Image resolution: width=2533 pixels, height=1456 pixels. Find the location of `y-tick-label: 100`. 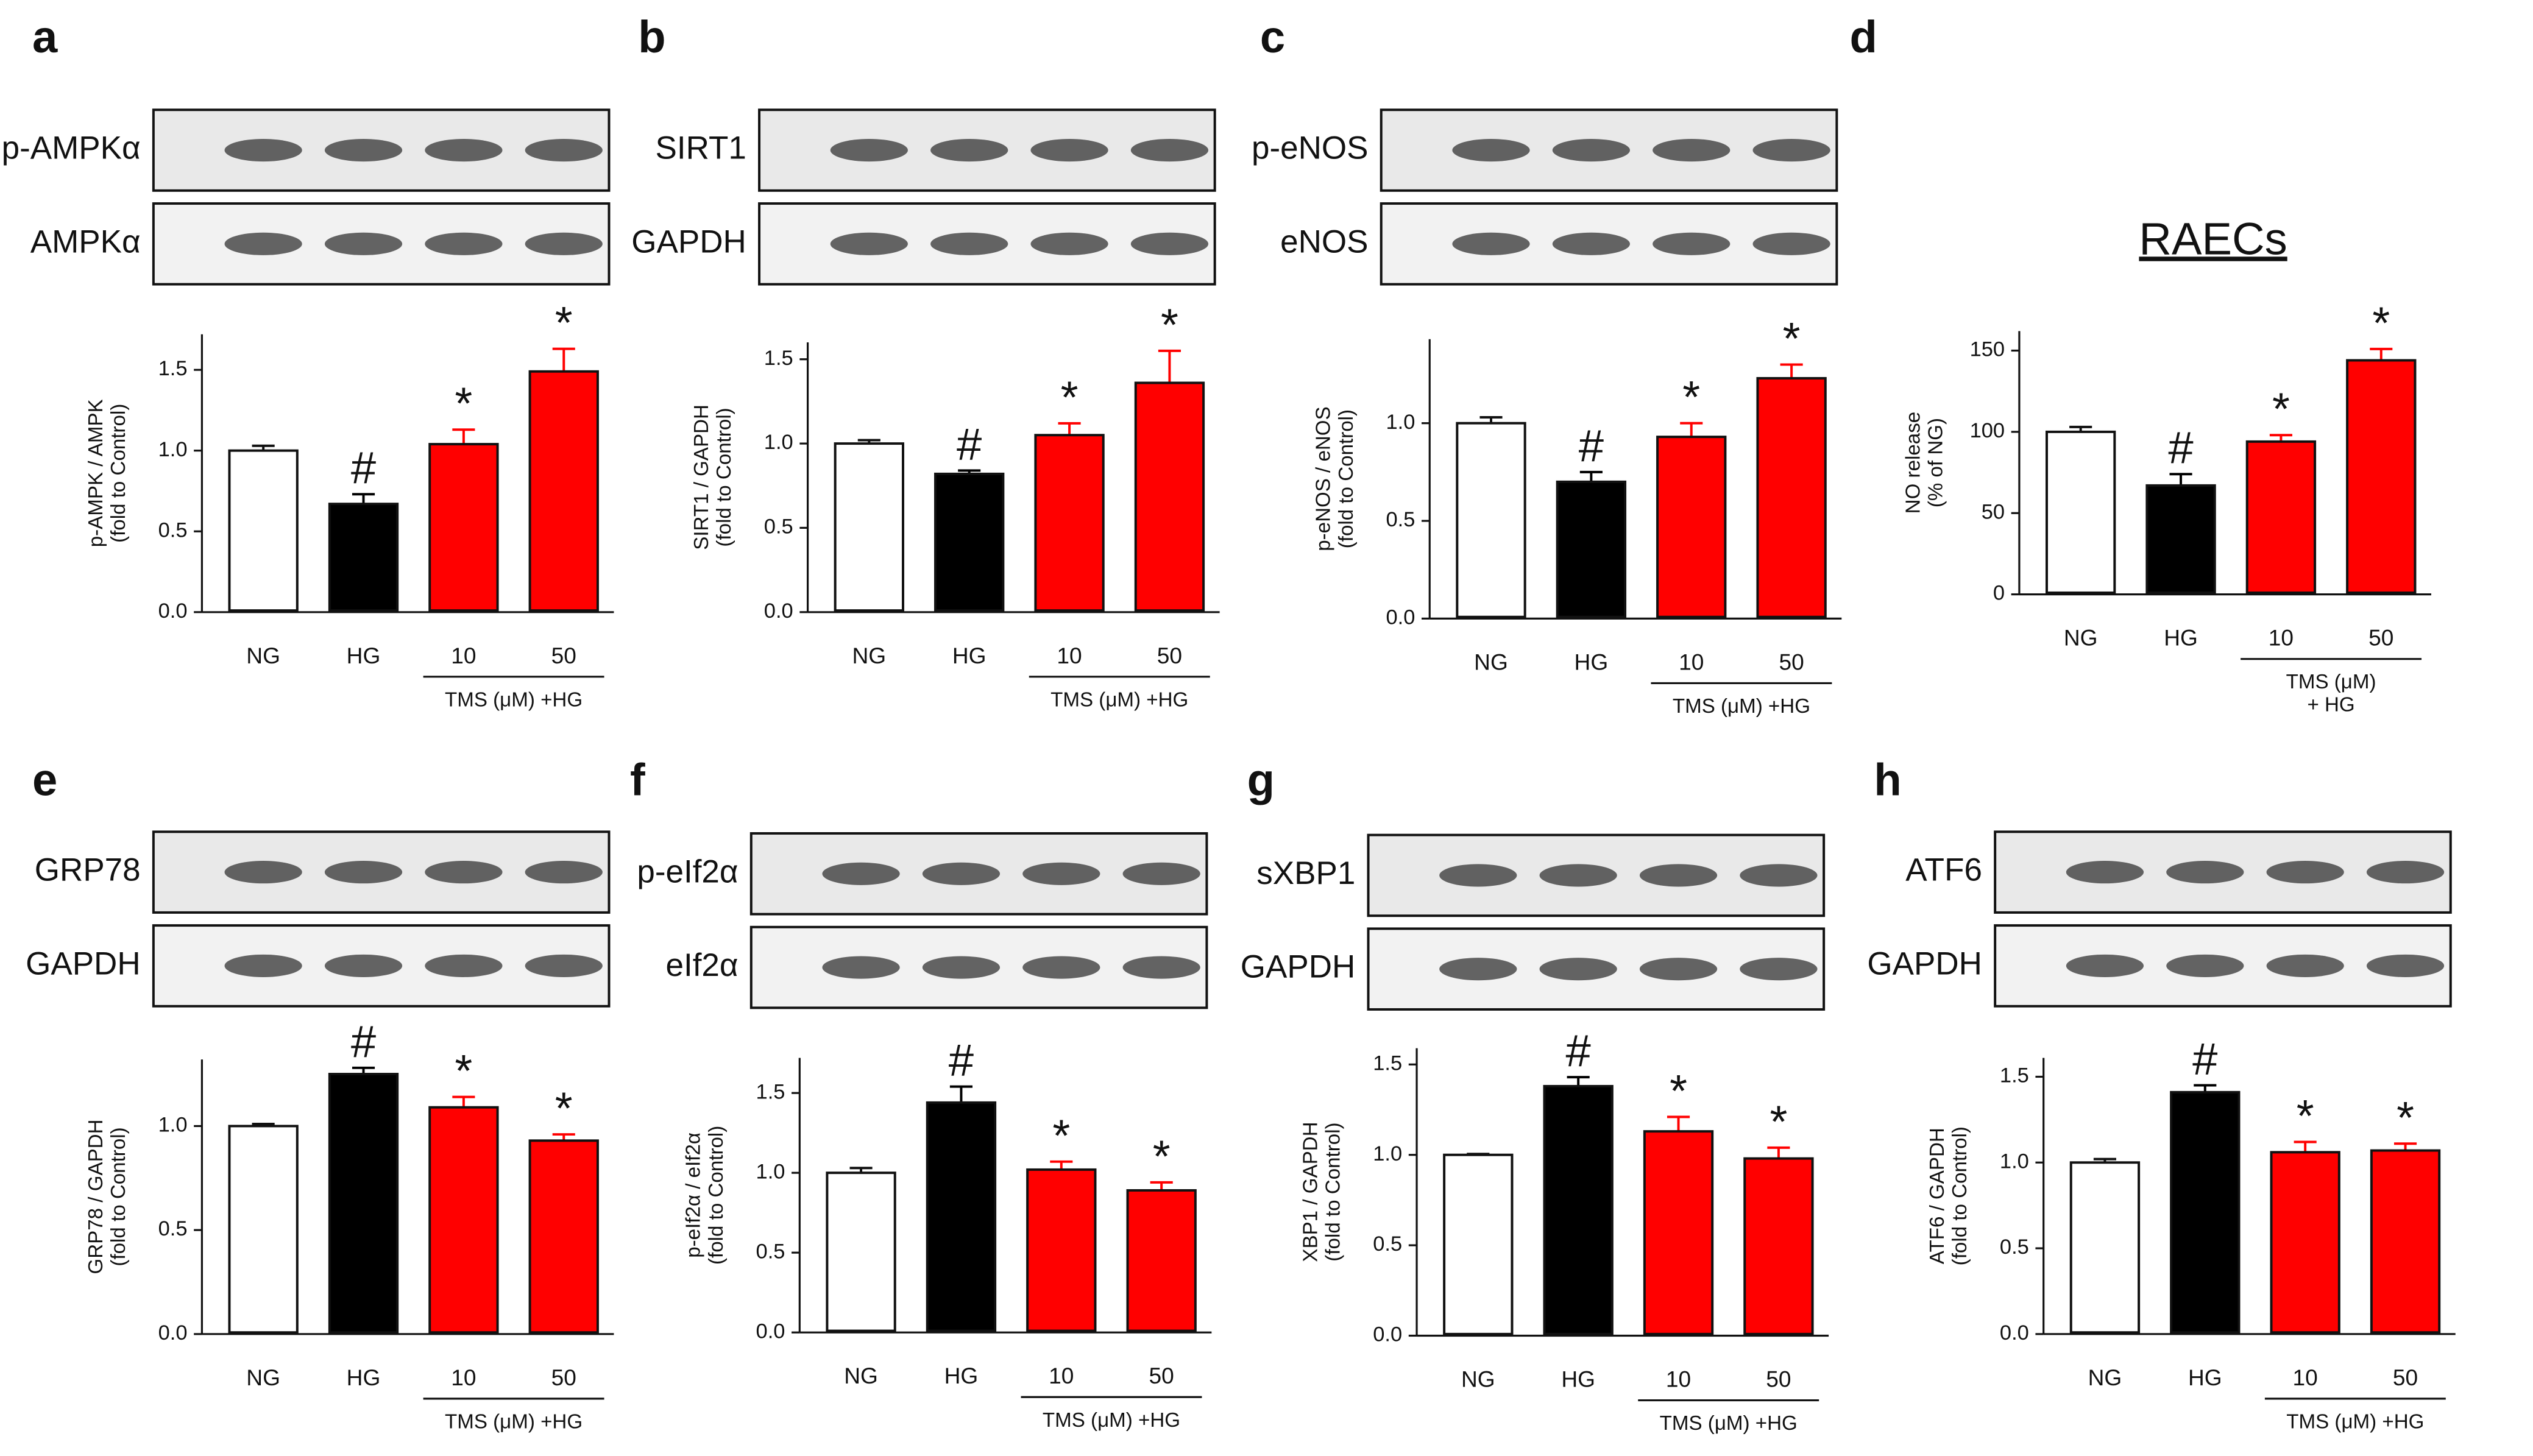

y-tick-label: 100 is located at coordinates (1987, 430).